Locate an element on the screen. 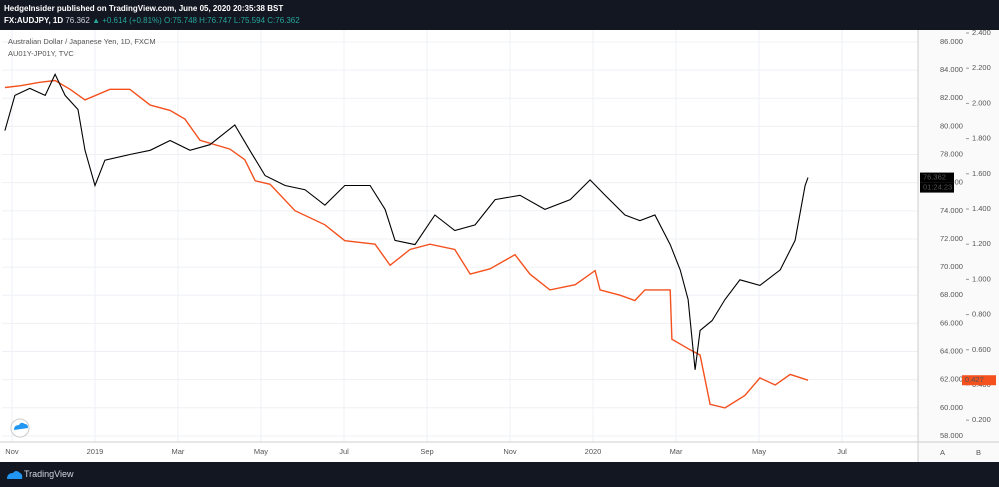 Image resolution: width=999 pixels, height=487 pixels. y-tick-label: 60.000 is located at coordinates (951, 407).